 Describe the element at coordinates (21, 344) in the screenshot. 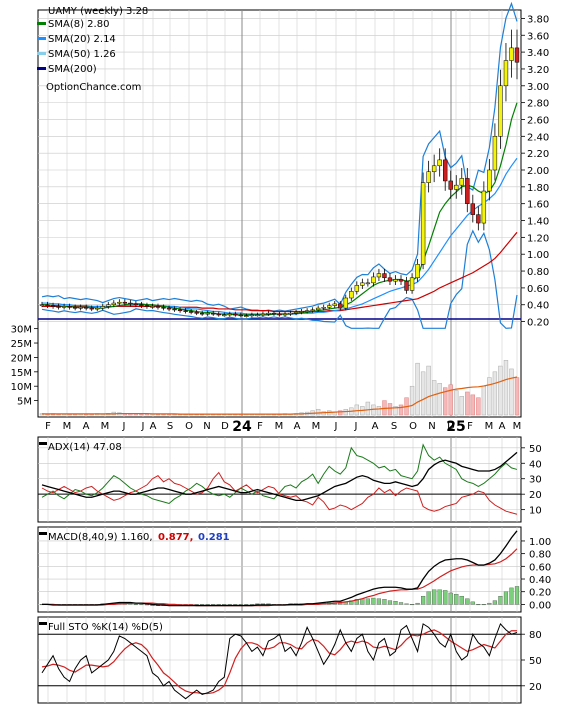

I see `volume-tick-label: 25M` at that location.